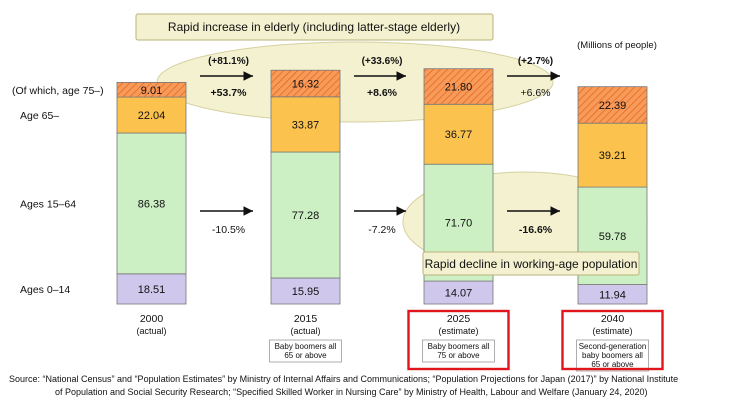 This screenshot has width=730, height=402. I want to click on category-subnote-2025-1: 75 or above, so click(458, 355).